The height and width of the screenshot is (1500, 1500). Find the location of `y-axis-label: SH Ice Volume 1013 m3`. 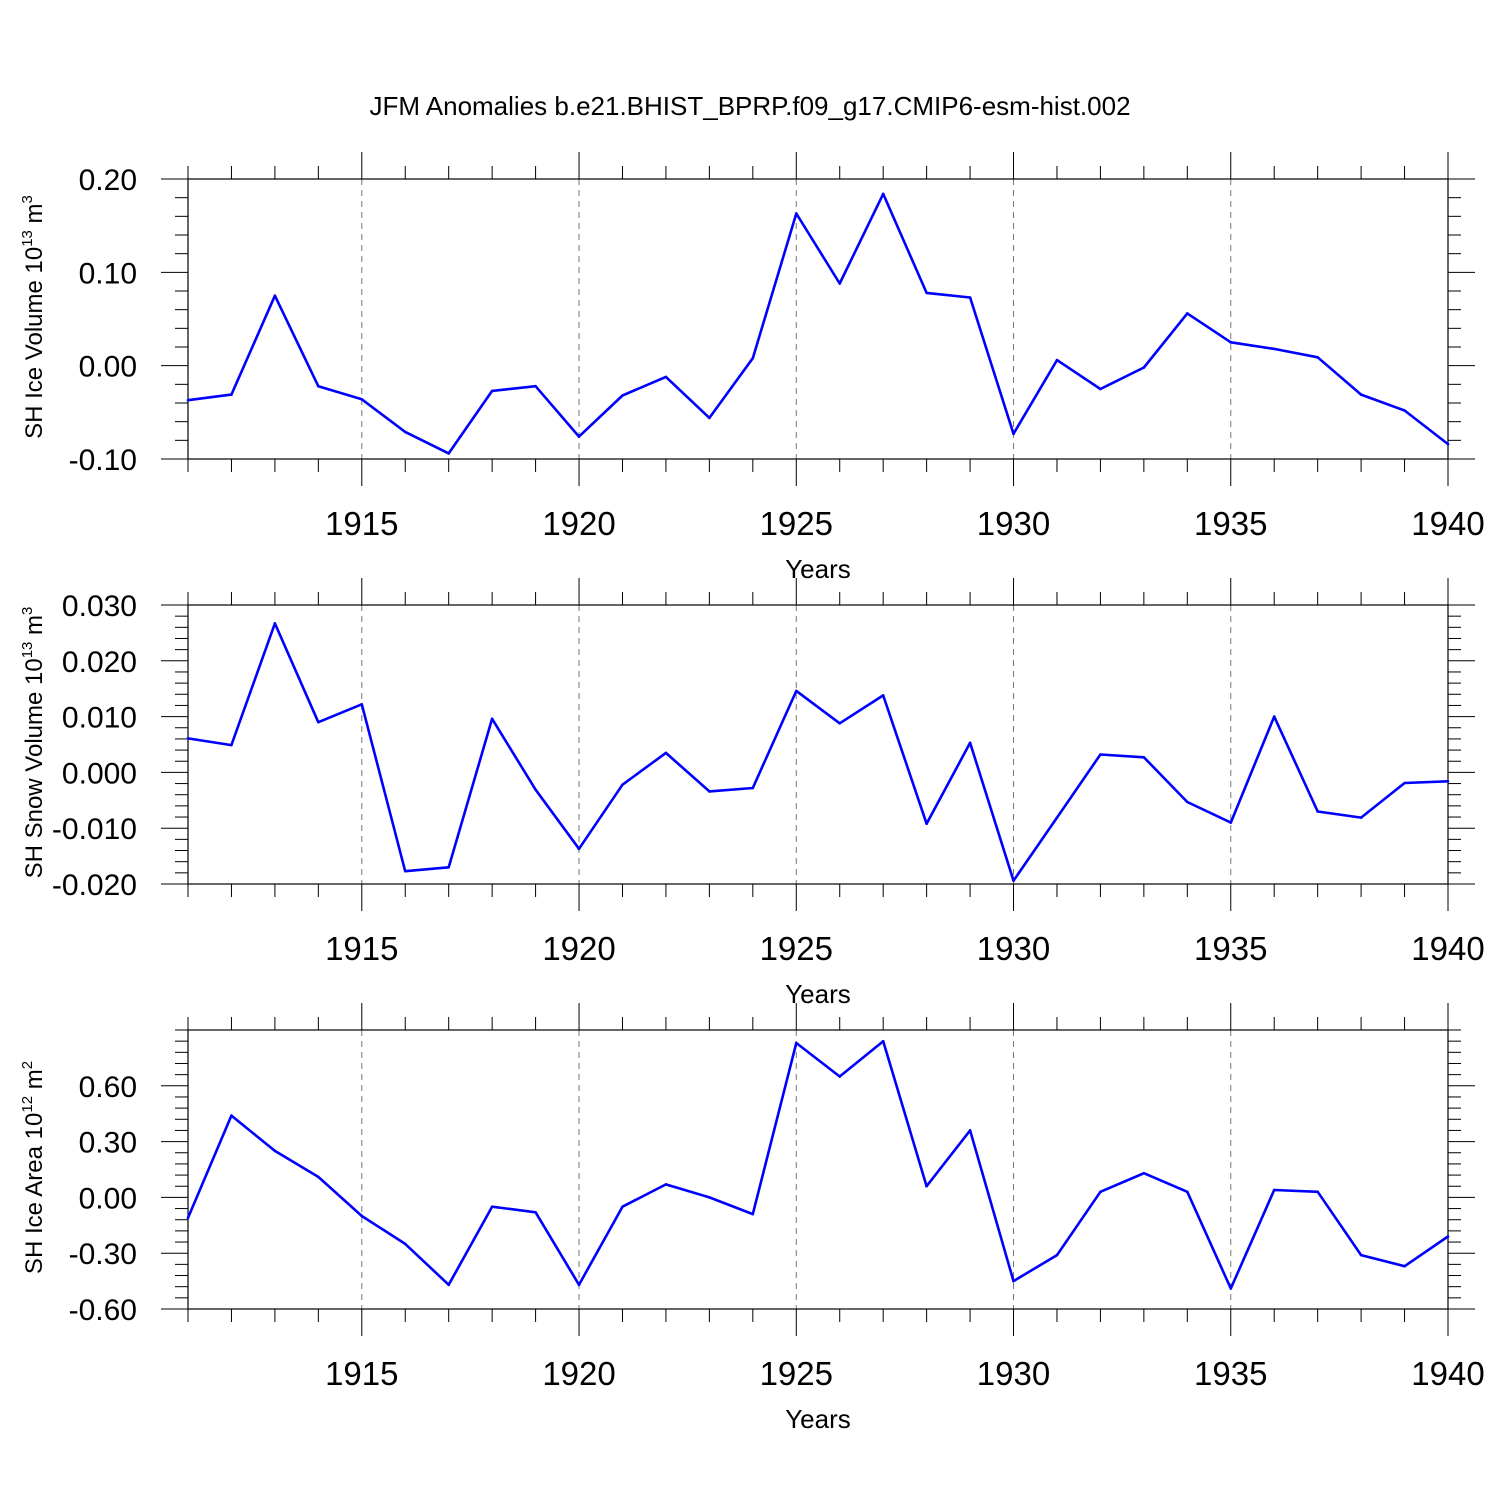

y-axis-label: SH Ice Volume 1013 m3 is located at coordinates (33, 317).